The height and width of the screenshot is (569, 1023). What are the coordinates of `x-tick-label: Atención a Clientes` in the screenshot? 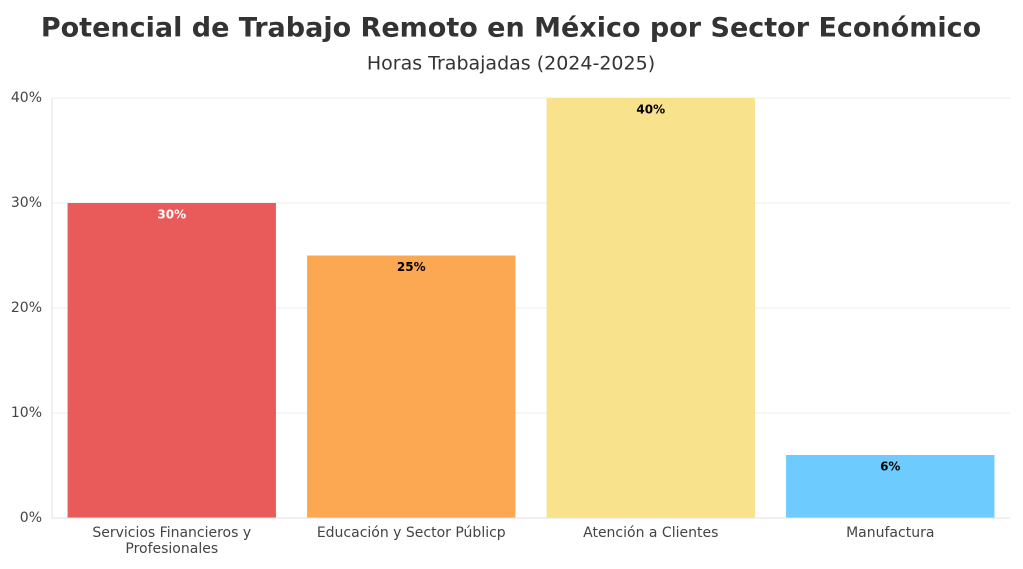 It's located at (651, 533).